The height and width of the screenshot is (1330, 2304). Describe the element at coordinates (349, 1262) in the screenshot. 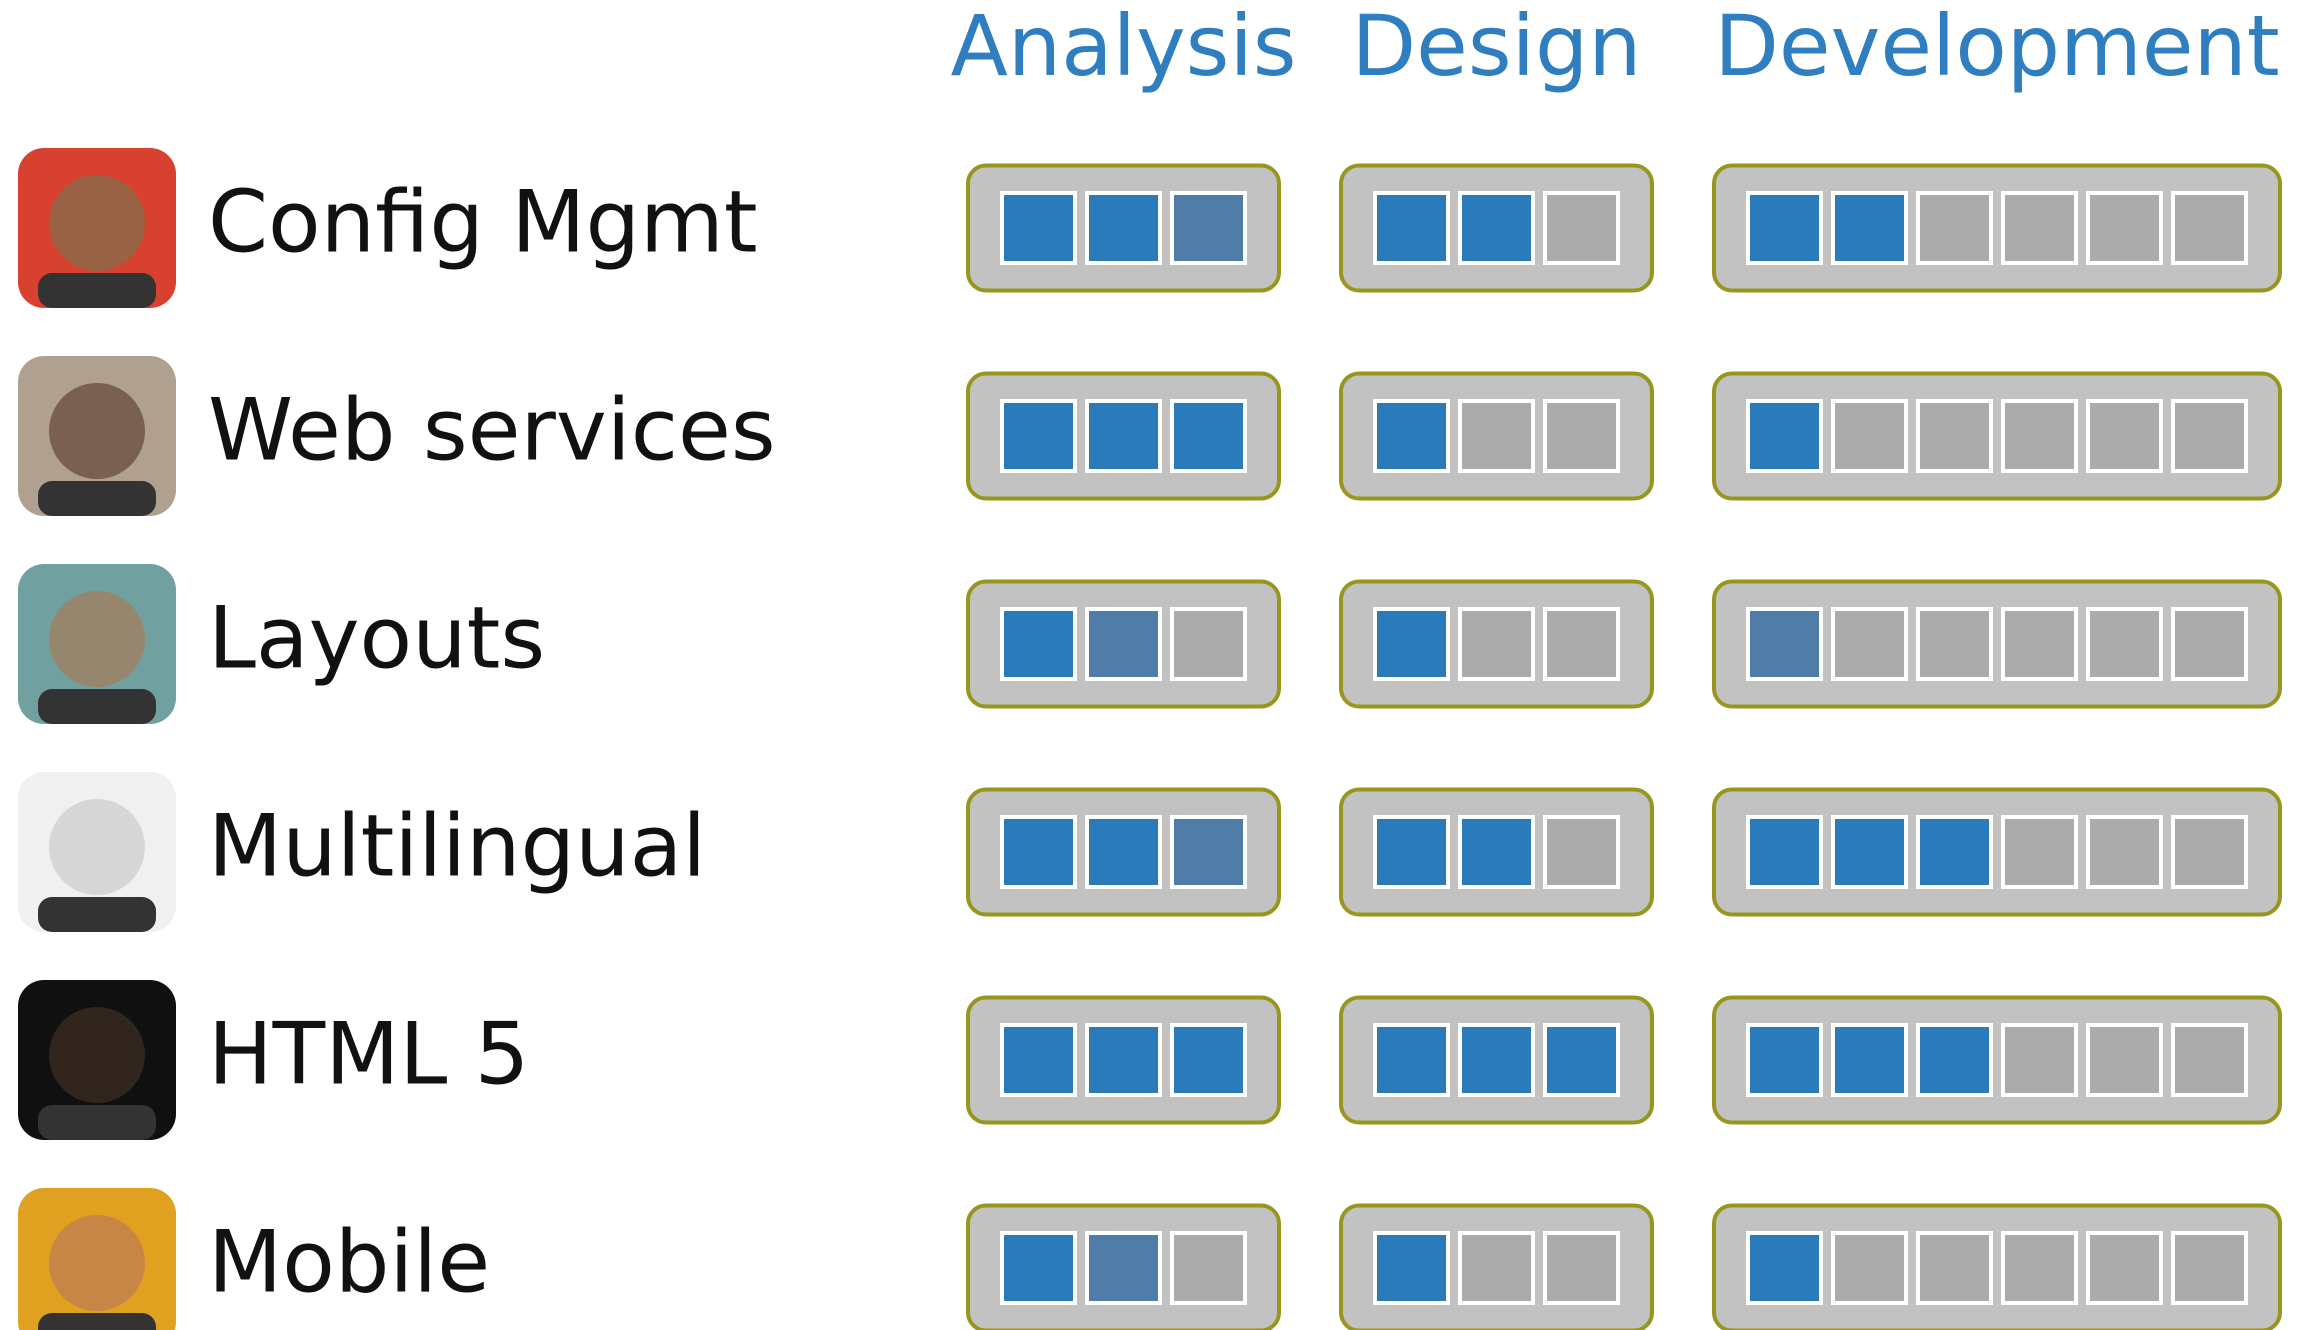

I see `row-label: Mobile` at that location.